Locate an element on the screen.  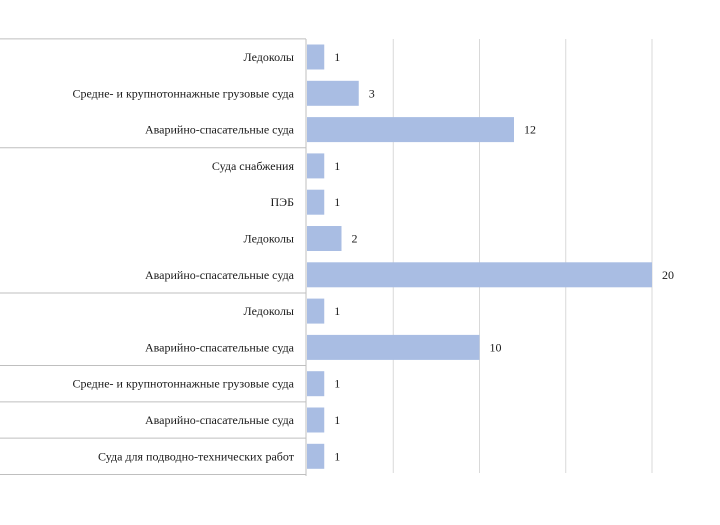
data-label: 2 is located at coordinates (355, 239).